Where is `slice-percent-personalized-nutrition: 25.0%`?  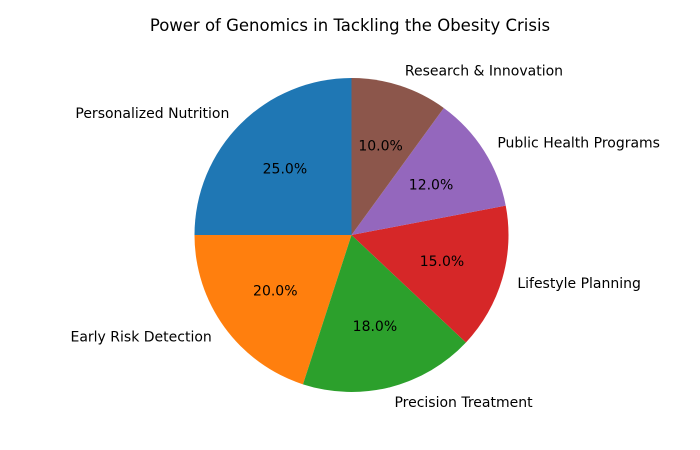 slice-percent-personalized-nutrition: 25.0% is located at coordinates (285, 169).